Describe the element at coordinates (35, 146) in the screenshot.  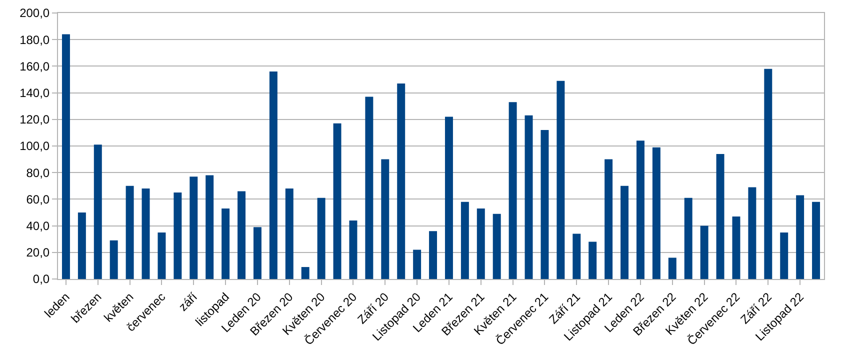
I see `y-tick-label: 100,0` at that location.